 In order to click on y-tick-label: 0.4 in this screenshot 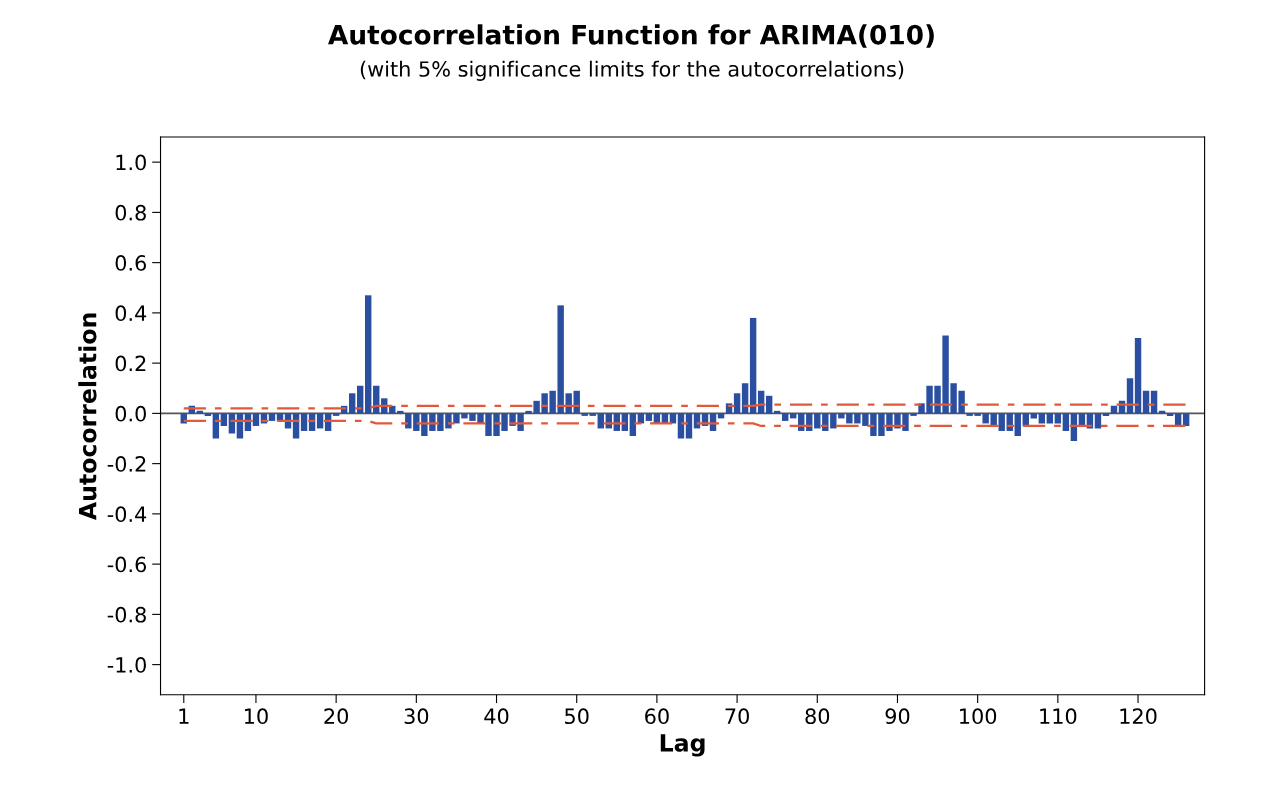, I will do `click(131, 313)`.